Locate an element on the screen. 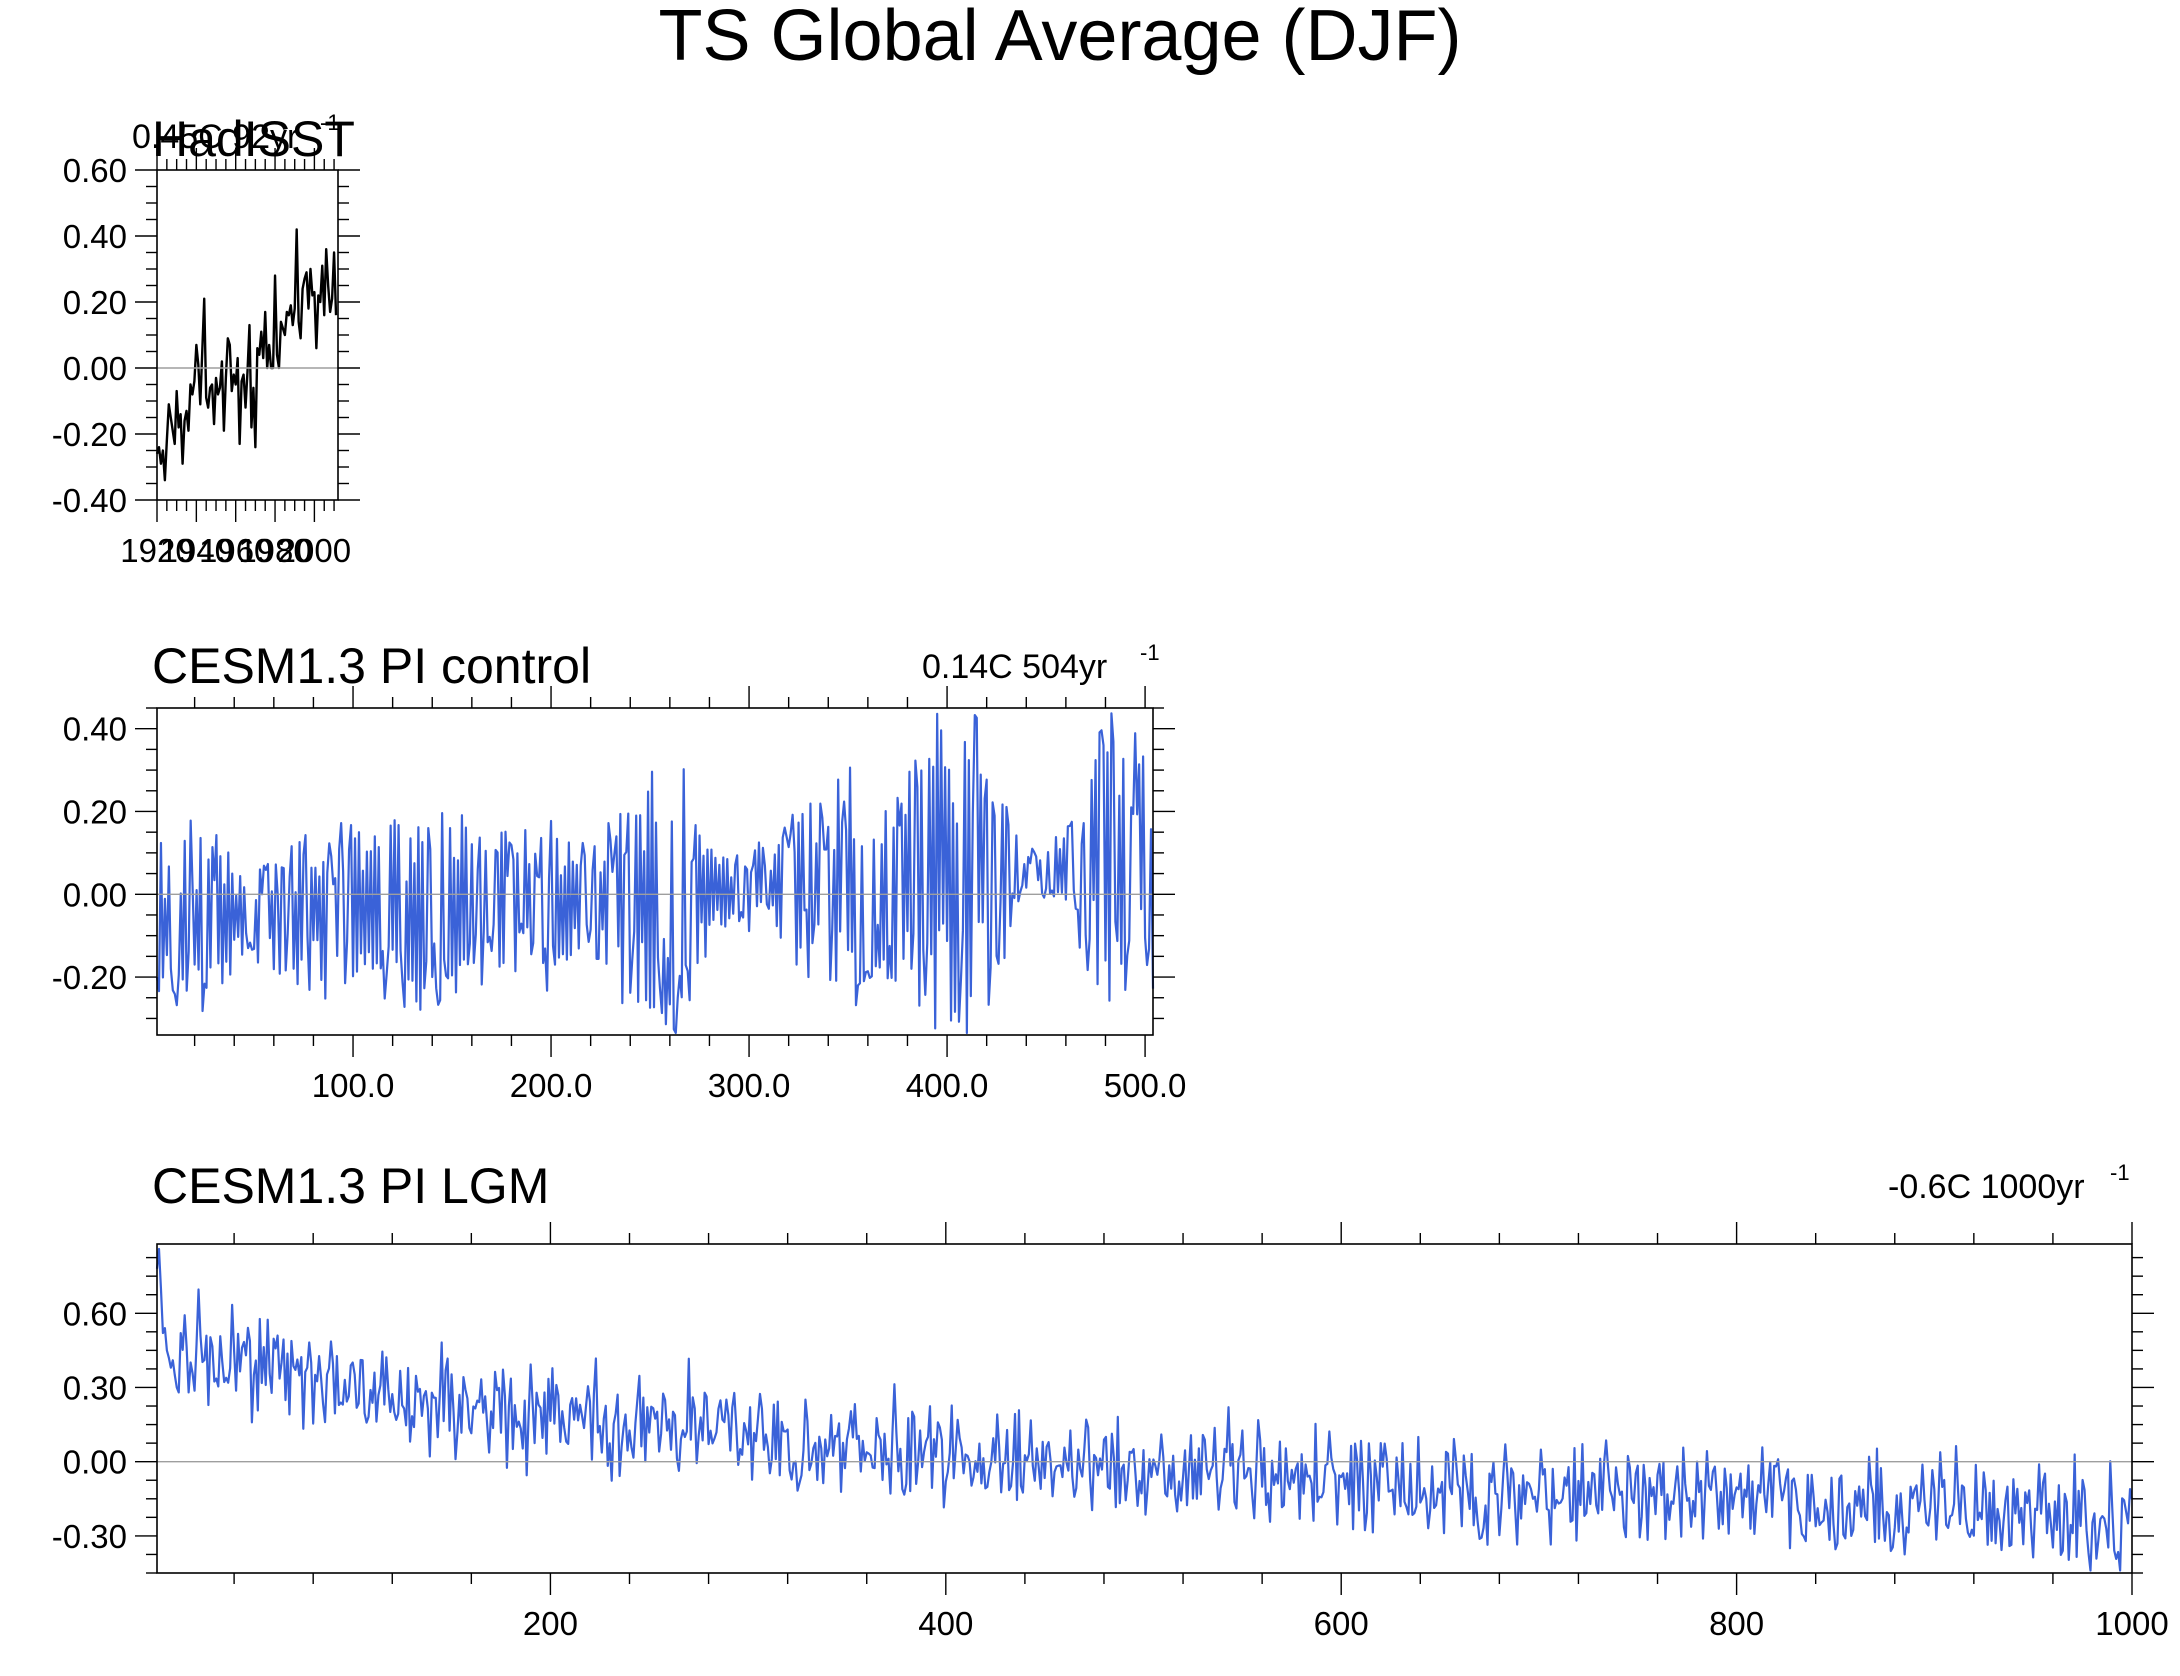 This screenshot has height=1676, width=2180. hadisst-title: HadISST is located at coordinates (253, 139).